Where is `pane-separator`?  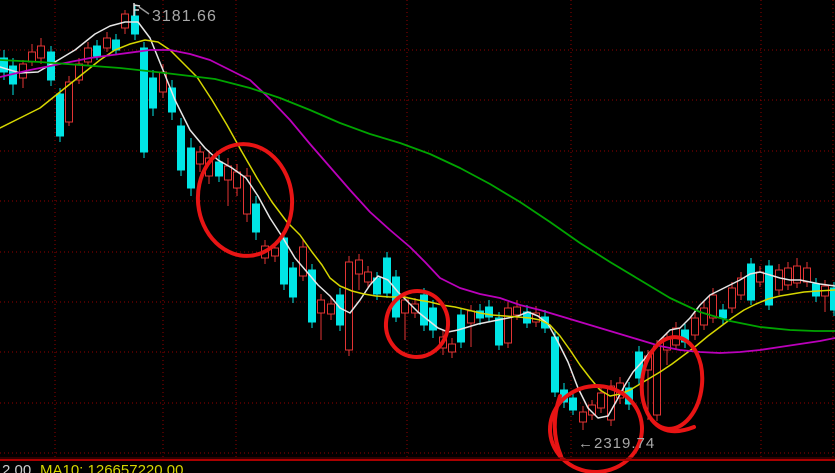 pane-separator is located at coordinates (417, 459).